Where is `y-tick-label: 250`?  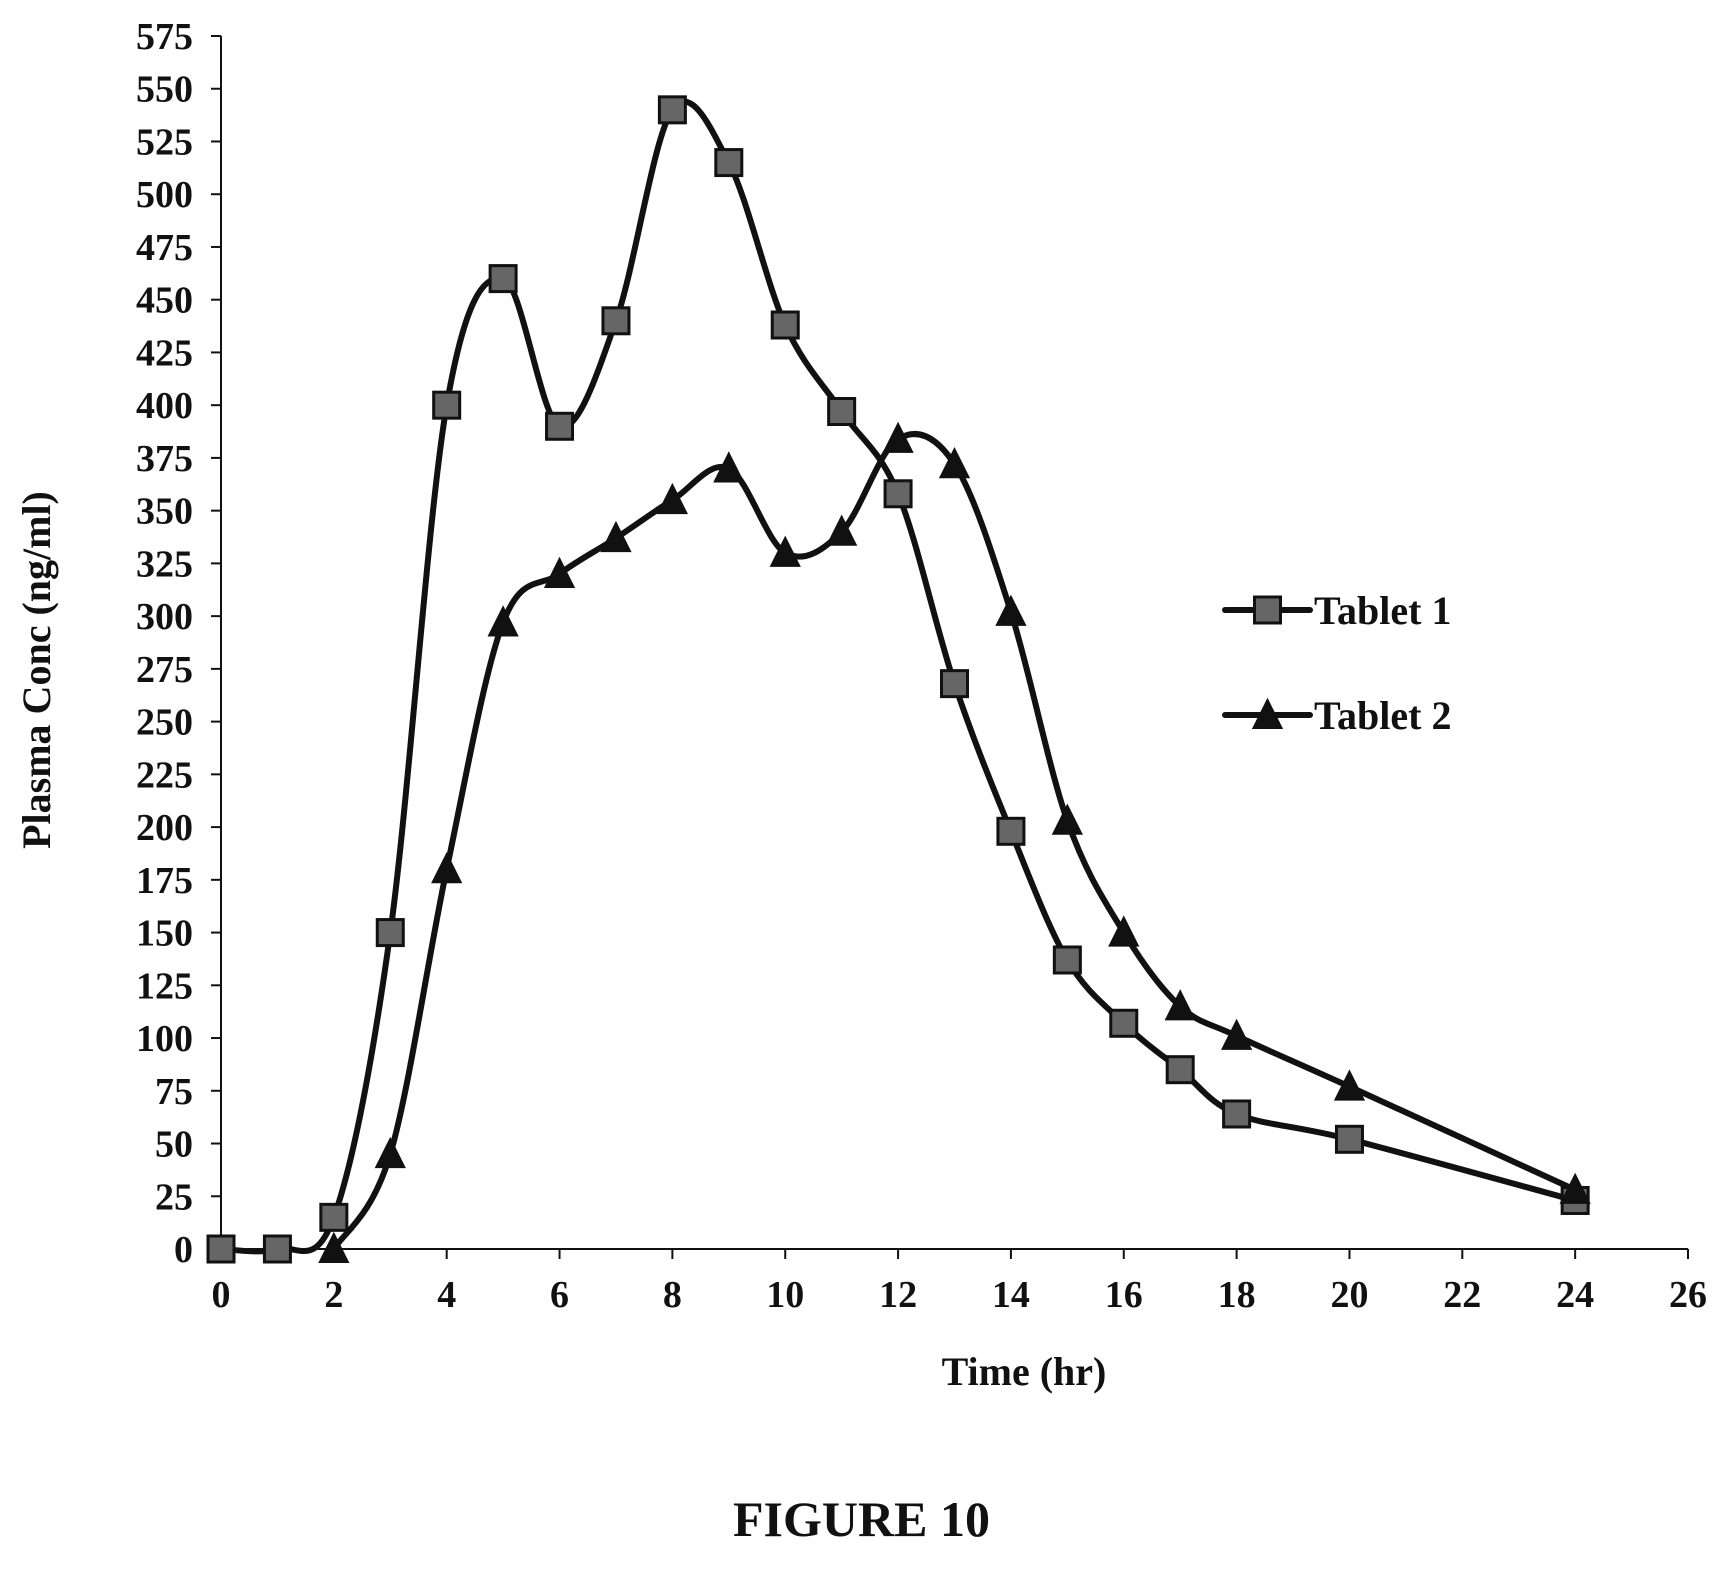 y-tick-label: 250 is located at coordinates (164, 723).